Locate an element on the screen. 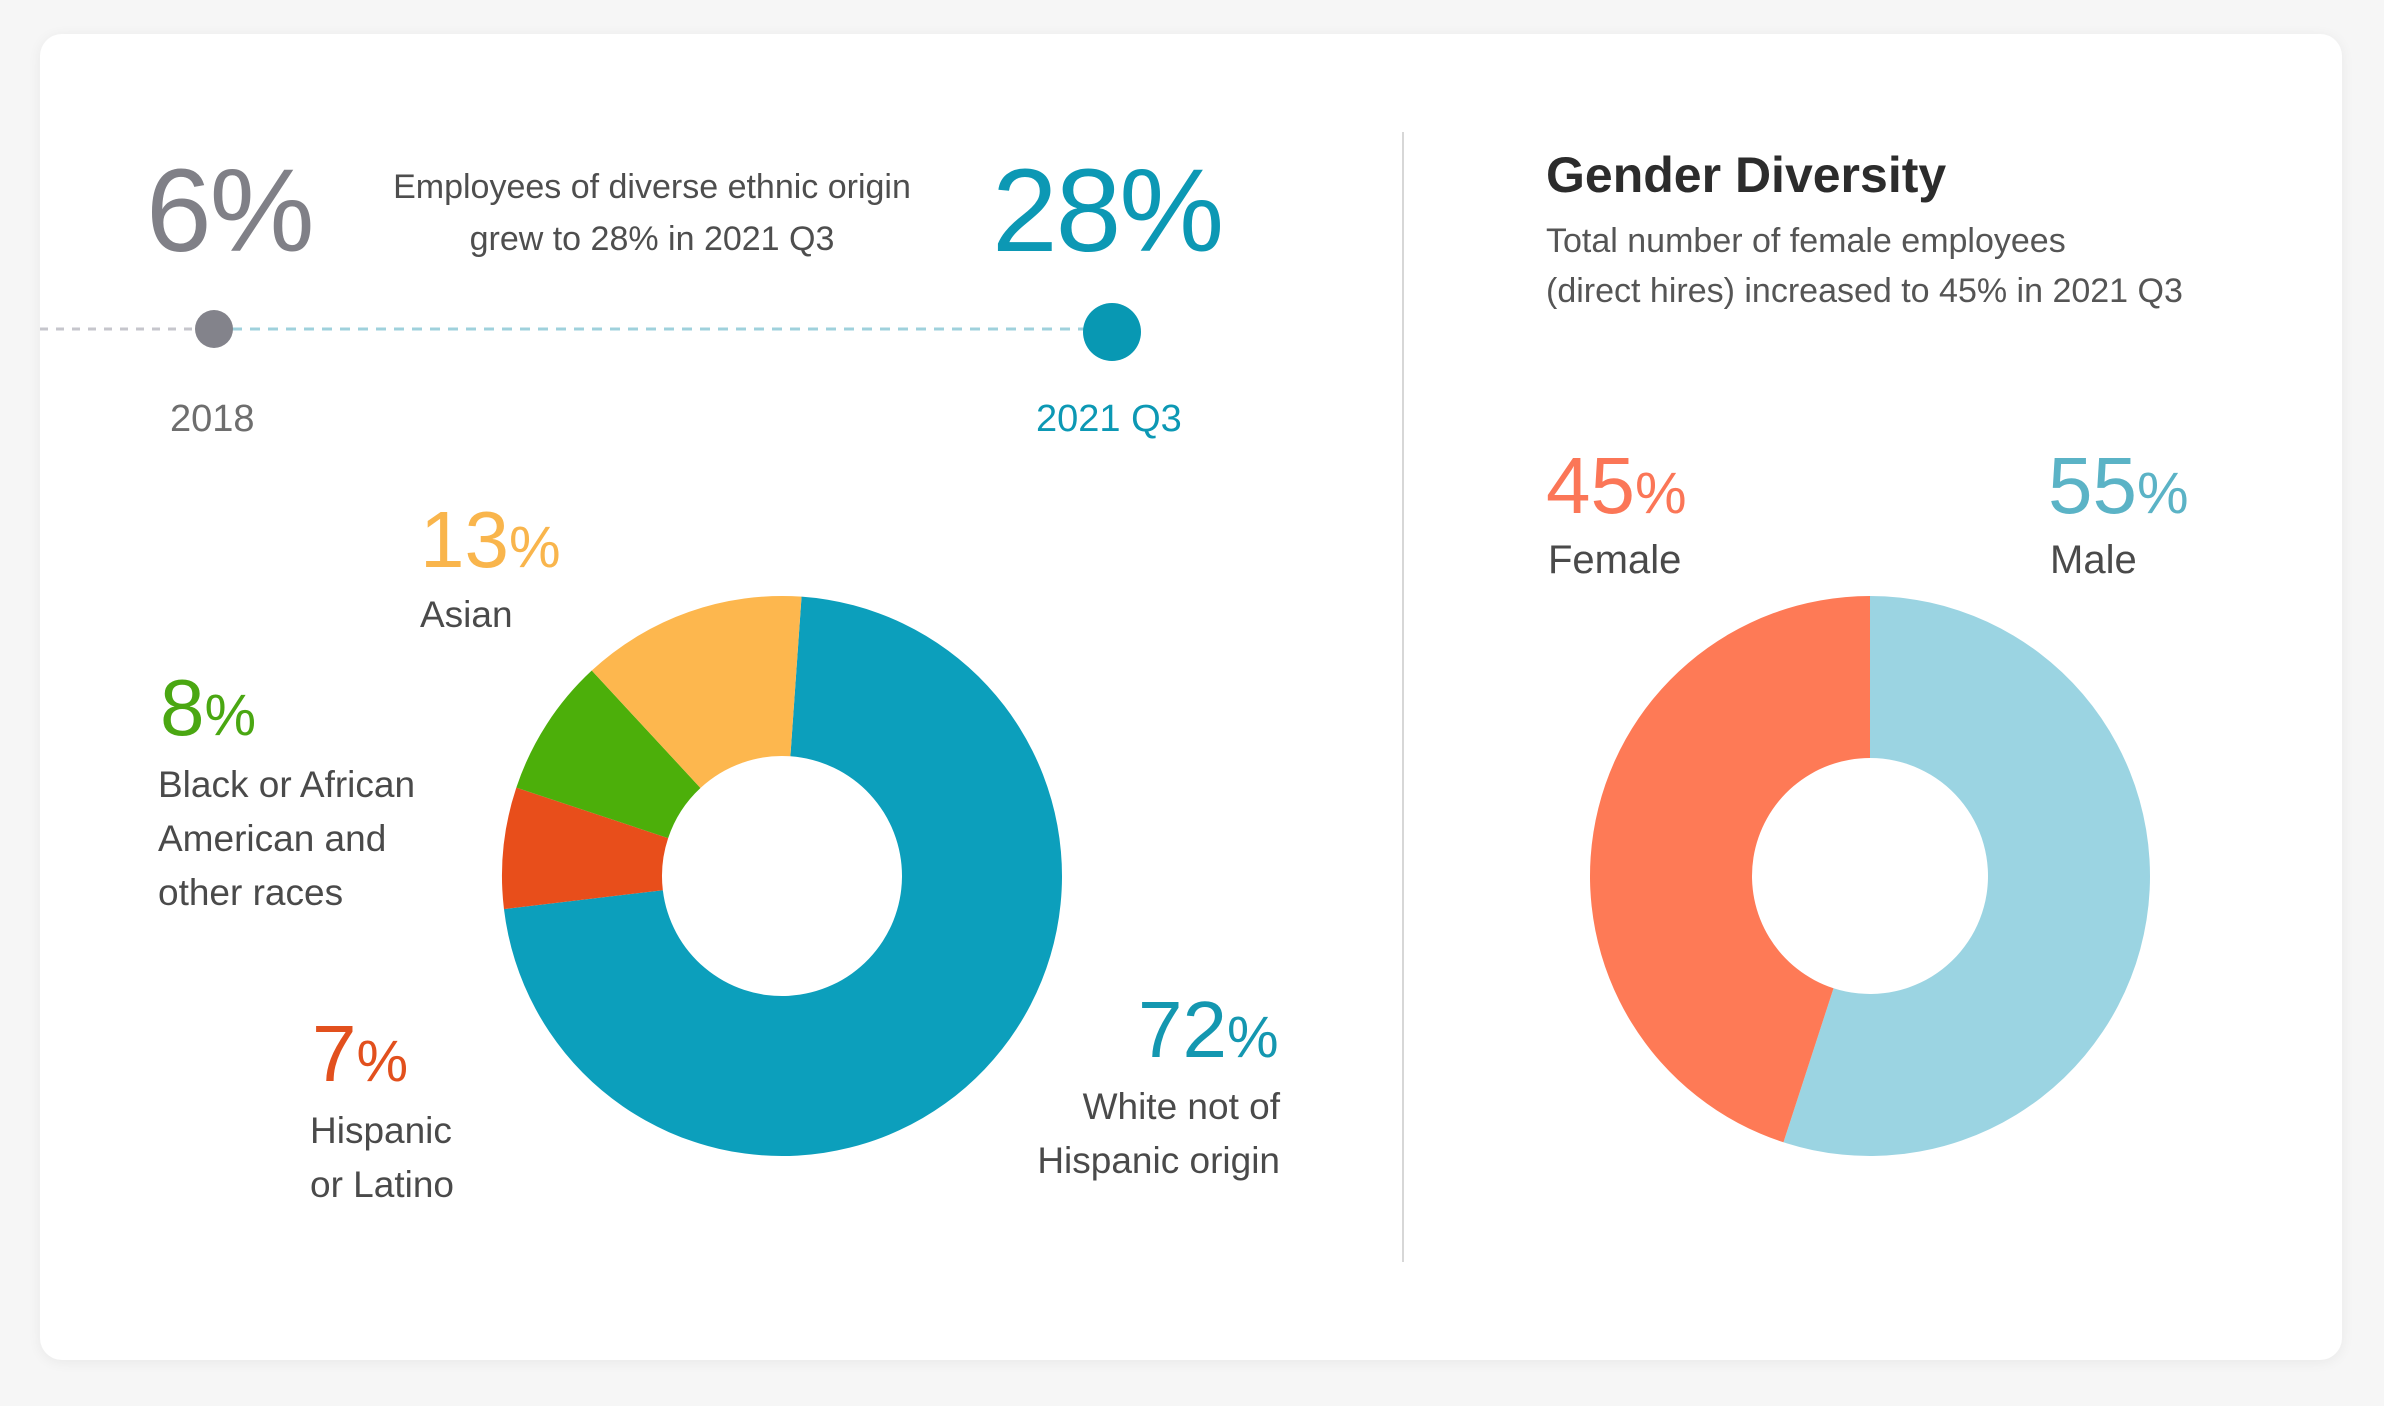 Image resolution: width=2384 pixels, height=1406 pixels. male-percent-value: 55 is located at coordinates (2092, 485).